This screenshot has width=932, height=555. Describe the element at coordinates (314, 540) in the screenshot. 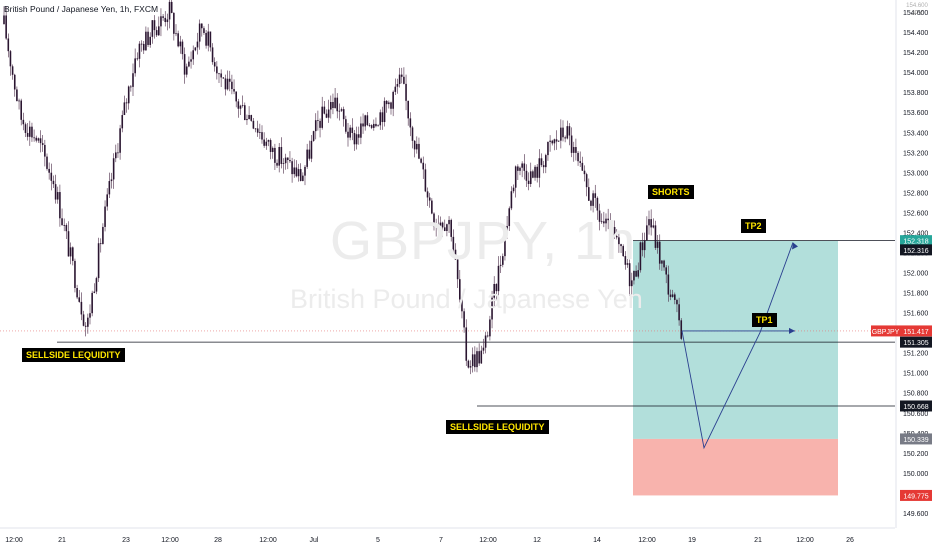

I see `x-tick-label: Jul` at that location.